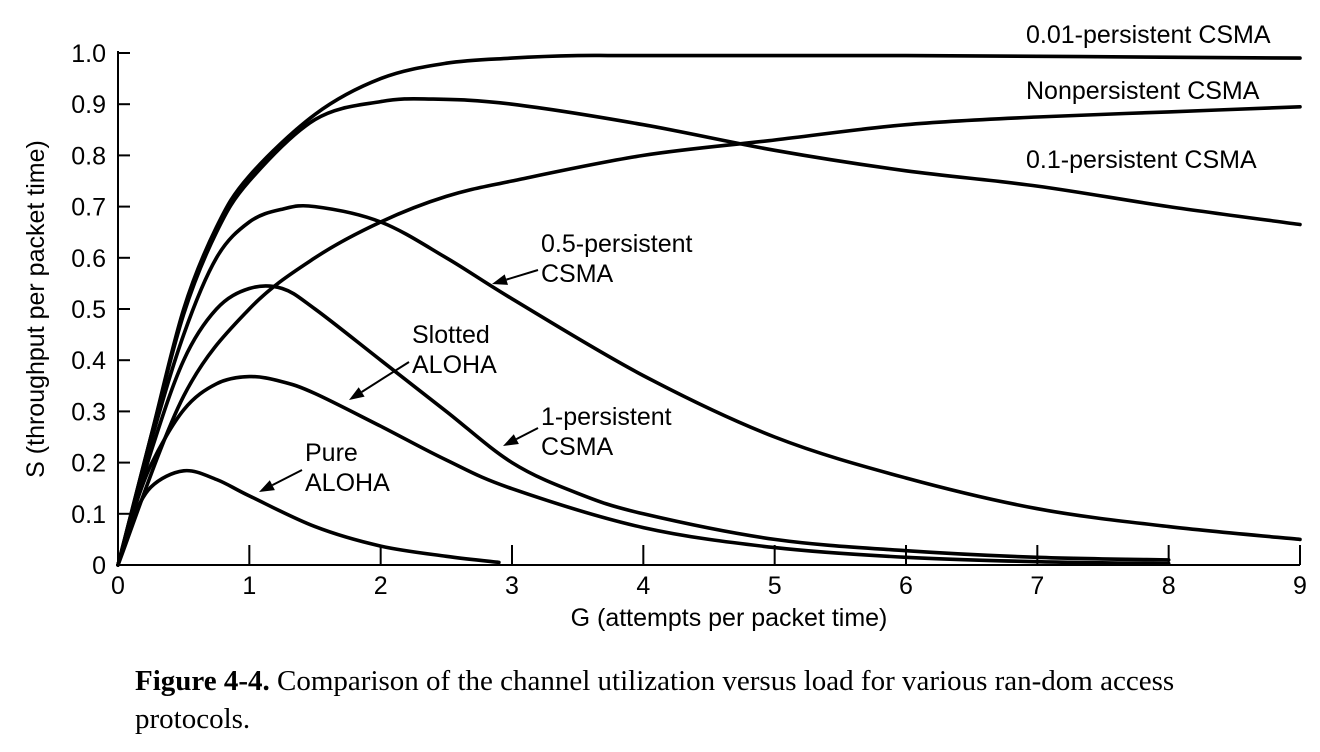 This screenshot has width=1320, height=752. I want to click on series-line-pure-aloha, so click(308, 517).